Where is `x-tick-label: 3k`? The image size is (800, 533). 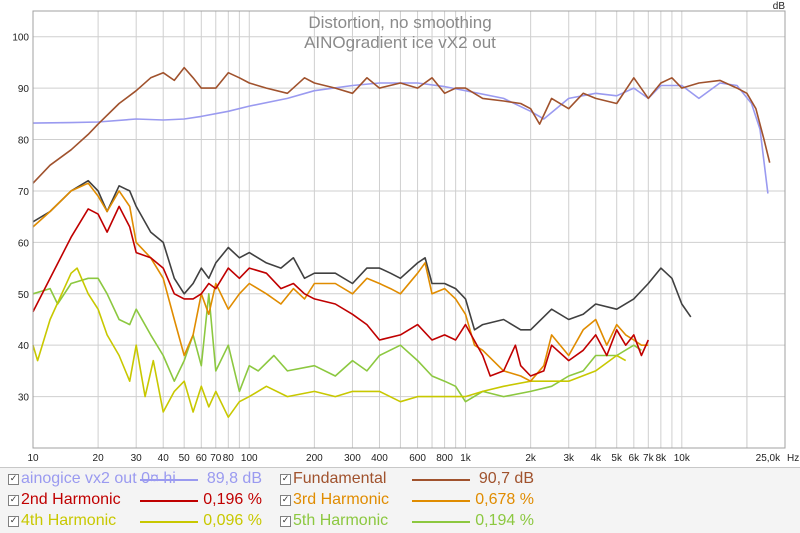
x-tick-label: 3k is located at coordinates (569, 458).